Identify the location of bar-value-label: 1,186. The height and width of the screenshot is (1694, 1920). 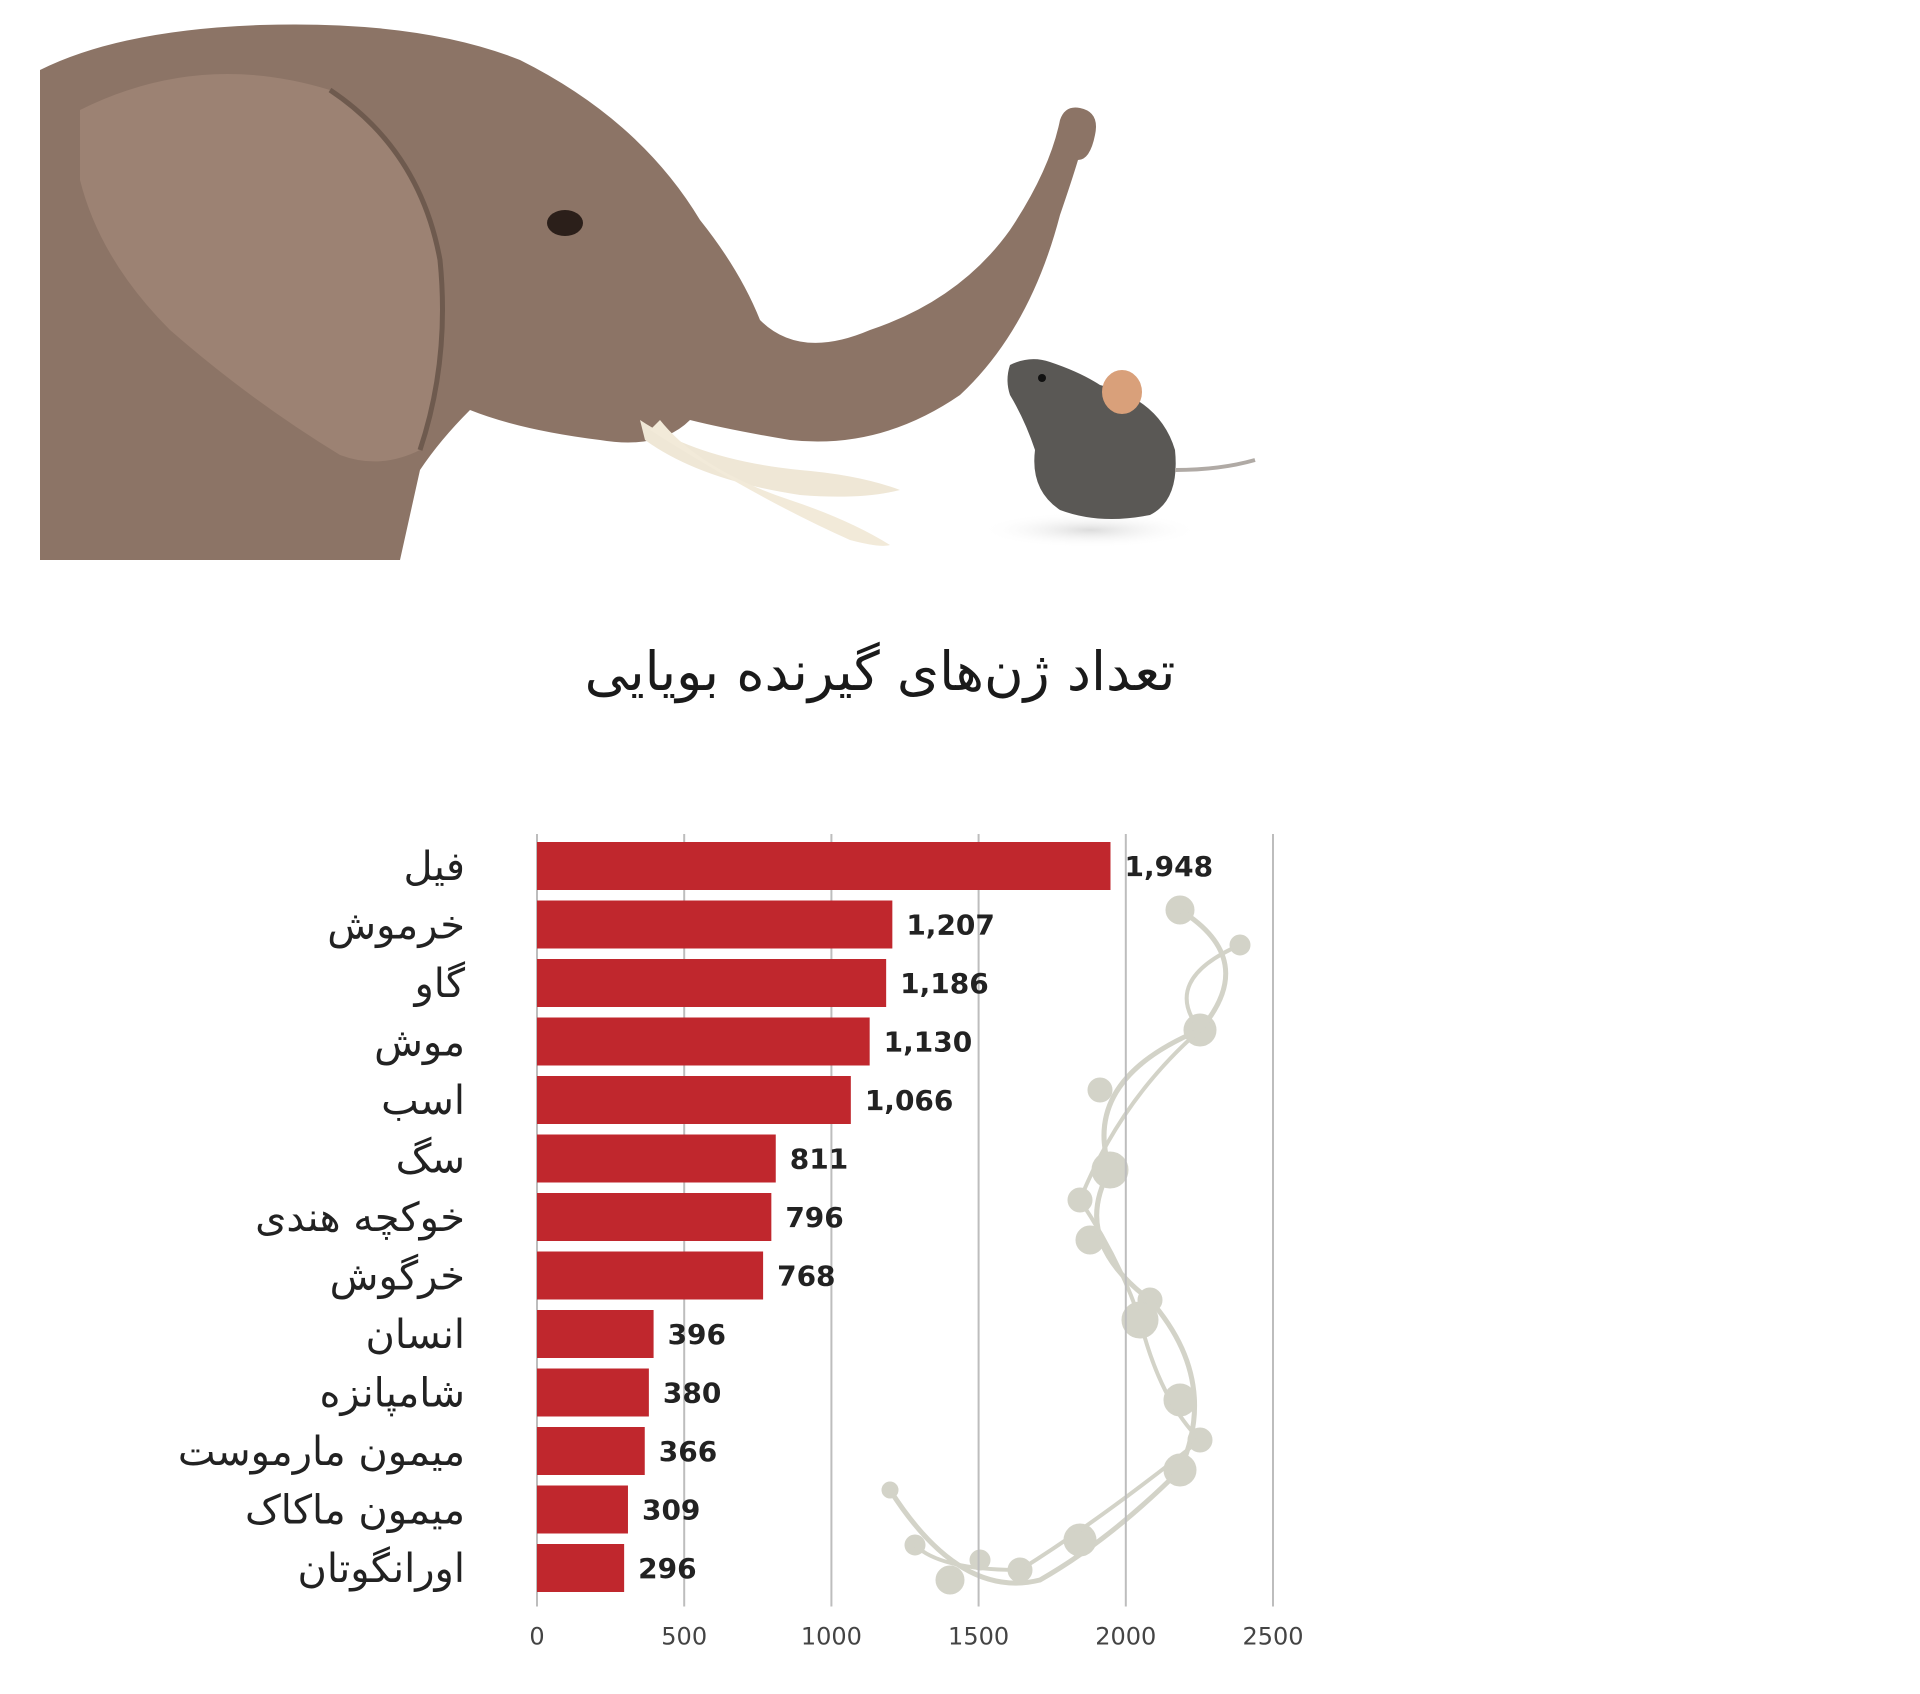
(944, 983).